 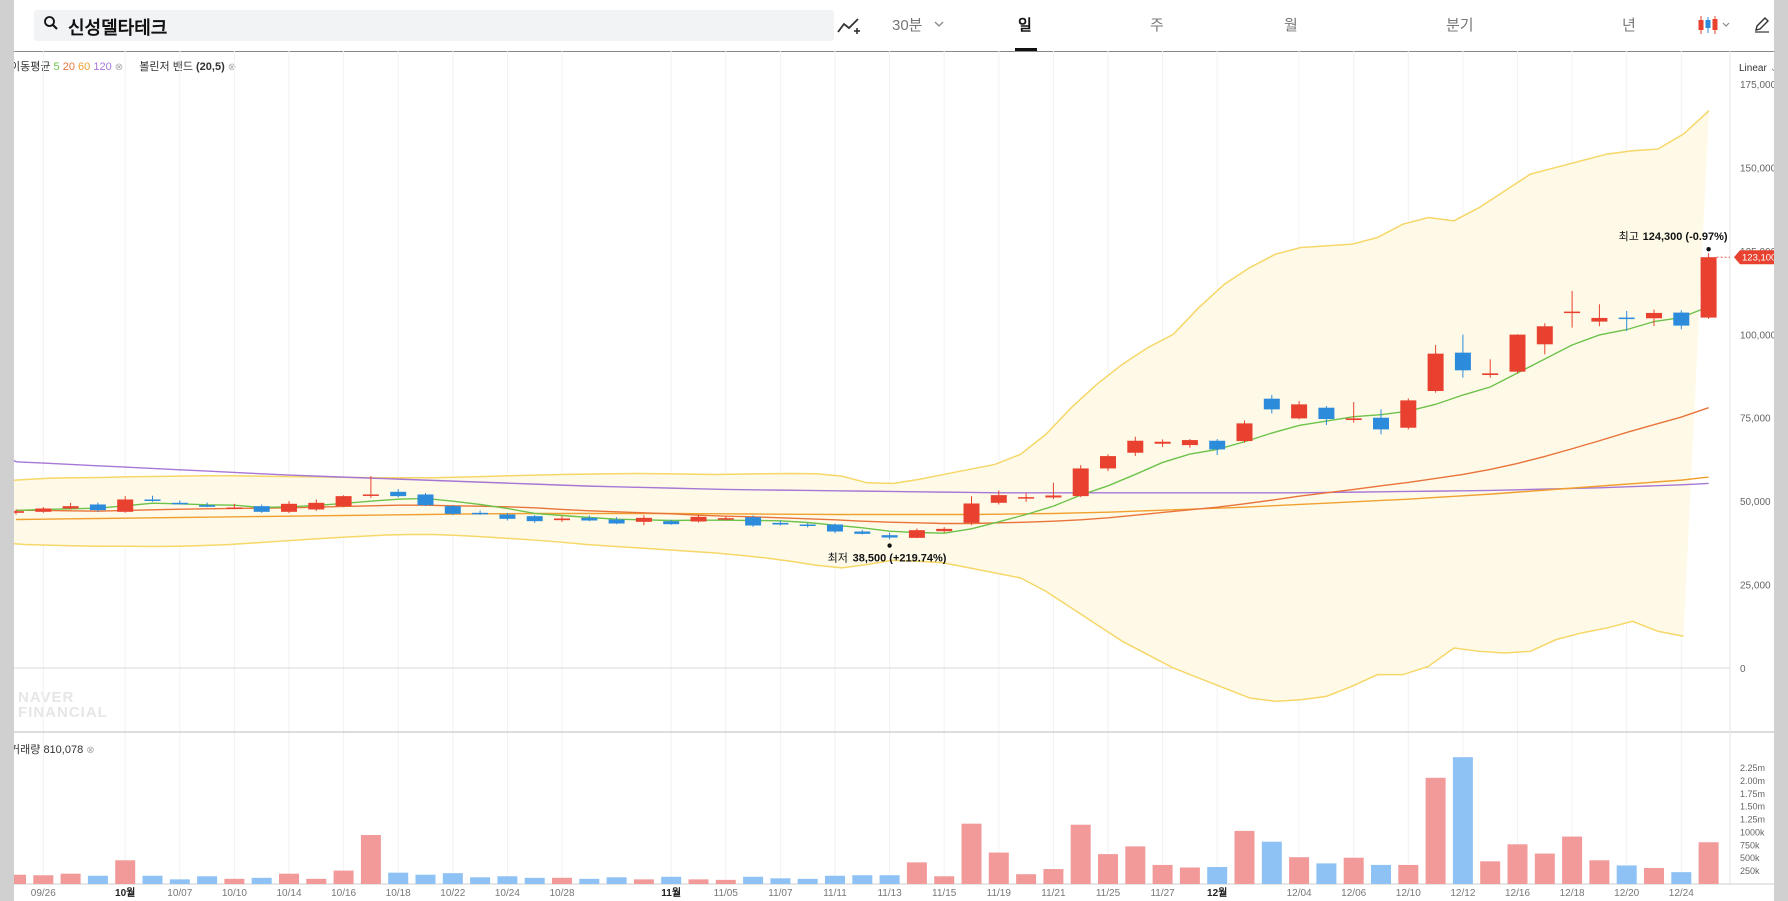 What do you see at coordinates (1752, 832) in the screenshot?
I see `volume-tick-label: 1000k` at bounding box center [1752, 832].